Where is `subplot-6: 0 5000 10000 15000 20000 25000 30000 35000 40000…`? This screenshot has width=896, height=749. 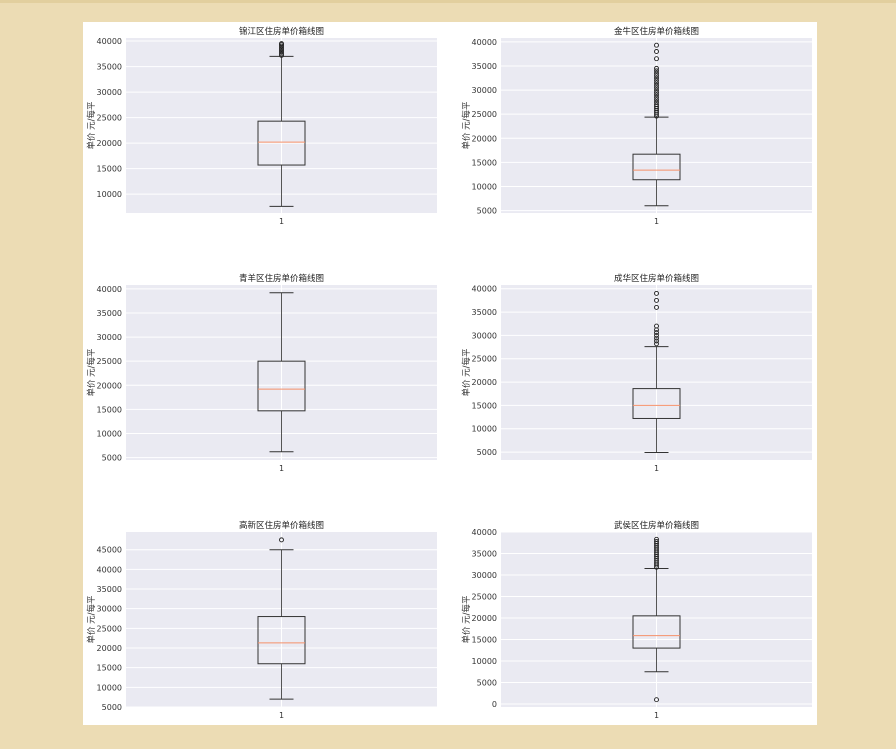
subplot-6: 0 5000 10000 15000 20000 25000 30000 35000 40000… is located at coordinates (636, 620).